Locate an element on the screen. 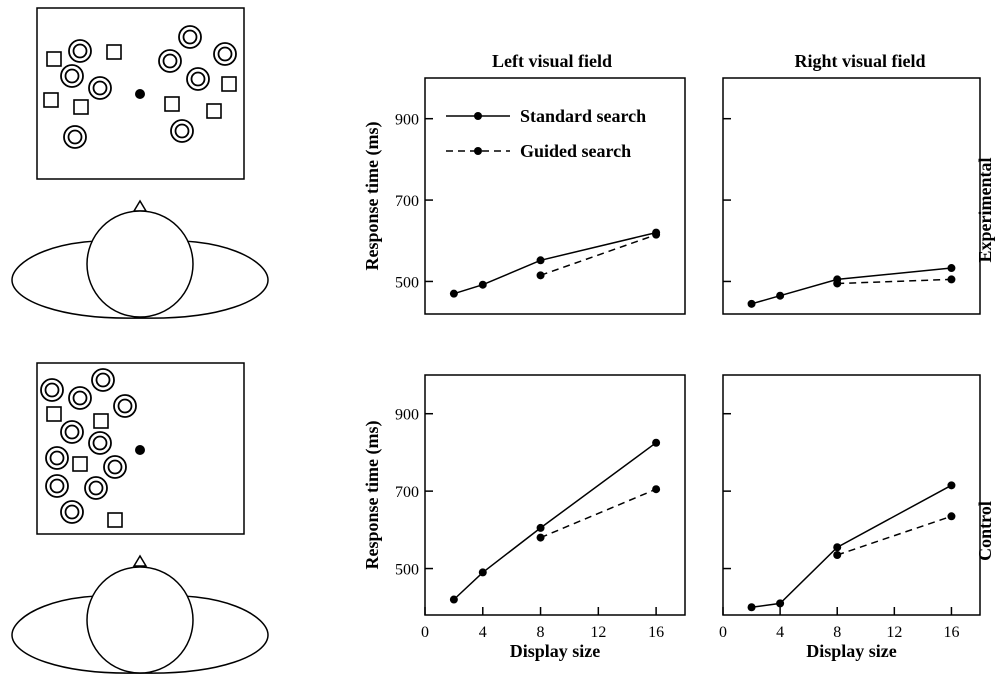 This screenshot has width=1003, height=685. chart-experimental-left: 500 700 900 Response time (ms) is located at coordinates (524, 196).